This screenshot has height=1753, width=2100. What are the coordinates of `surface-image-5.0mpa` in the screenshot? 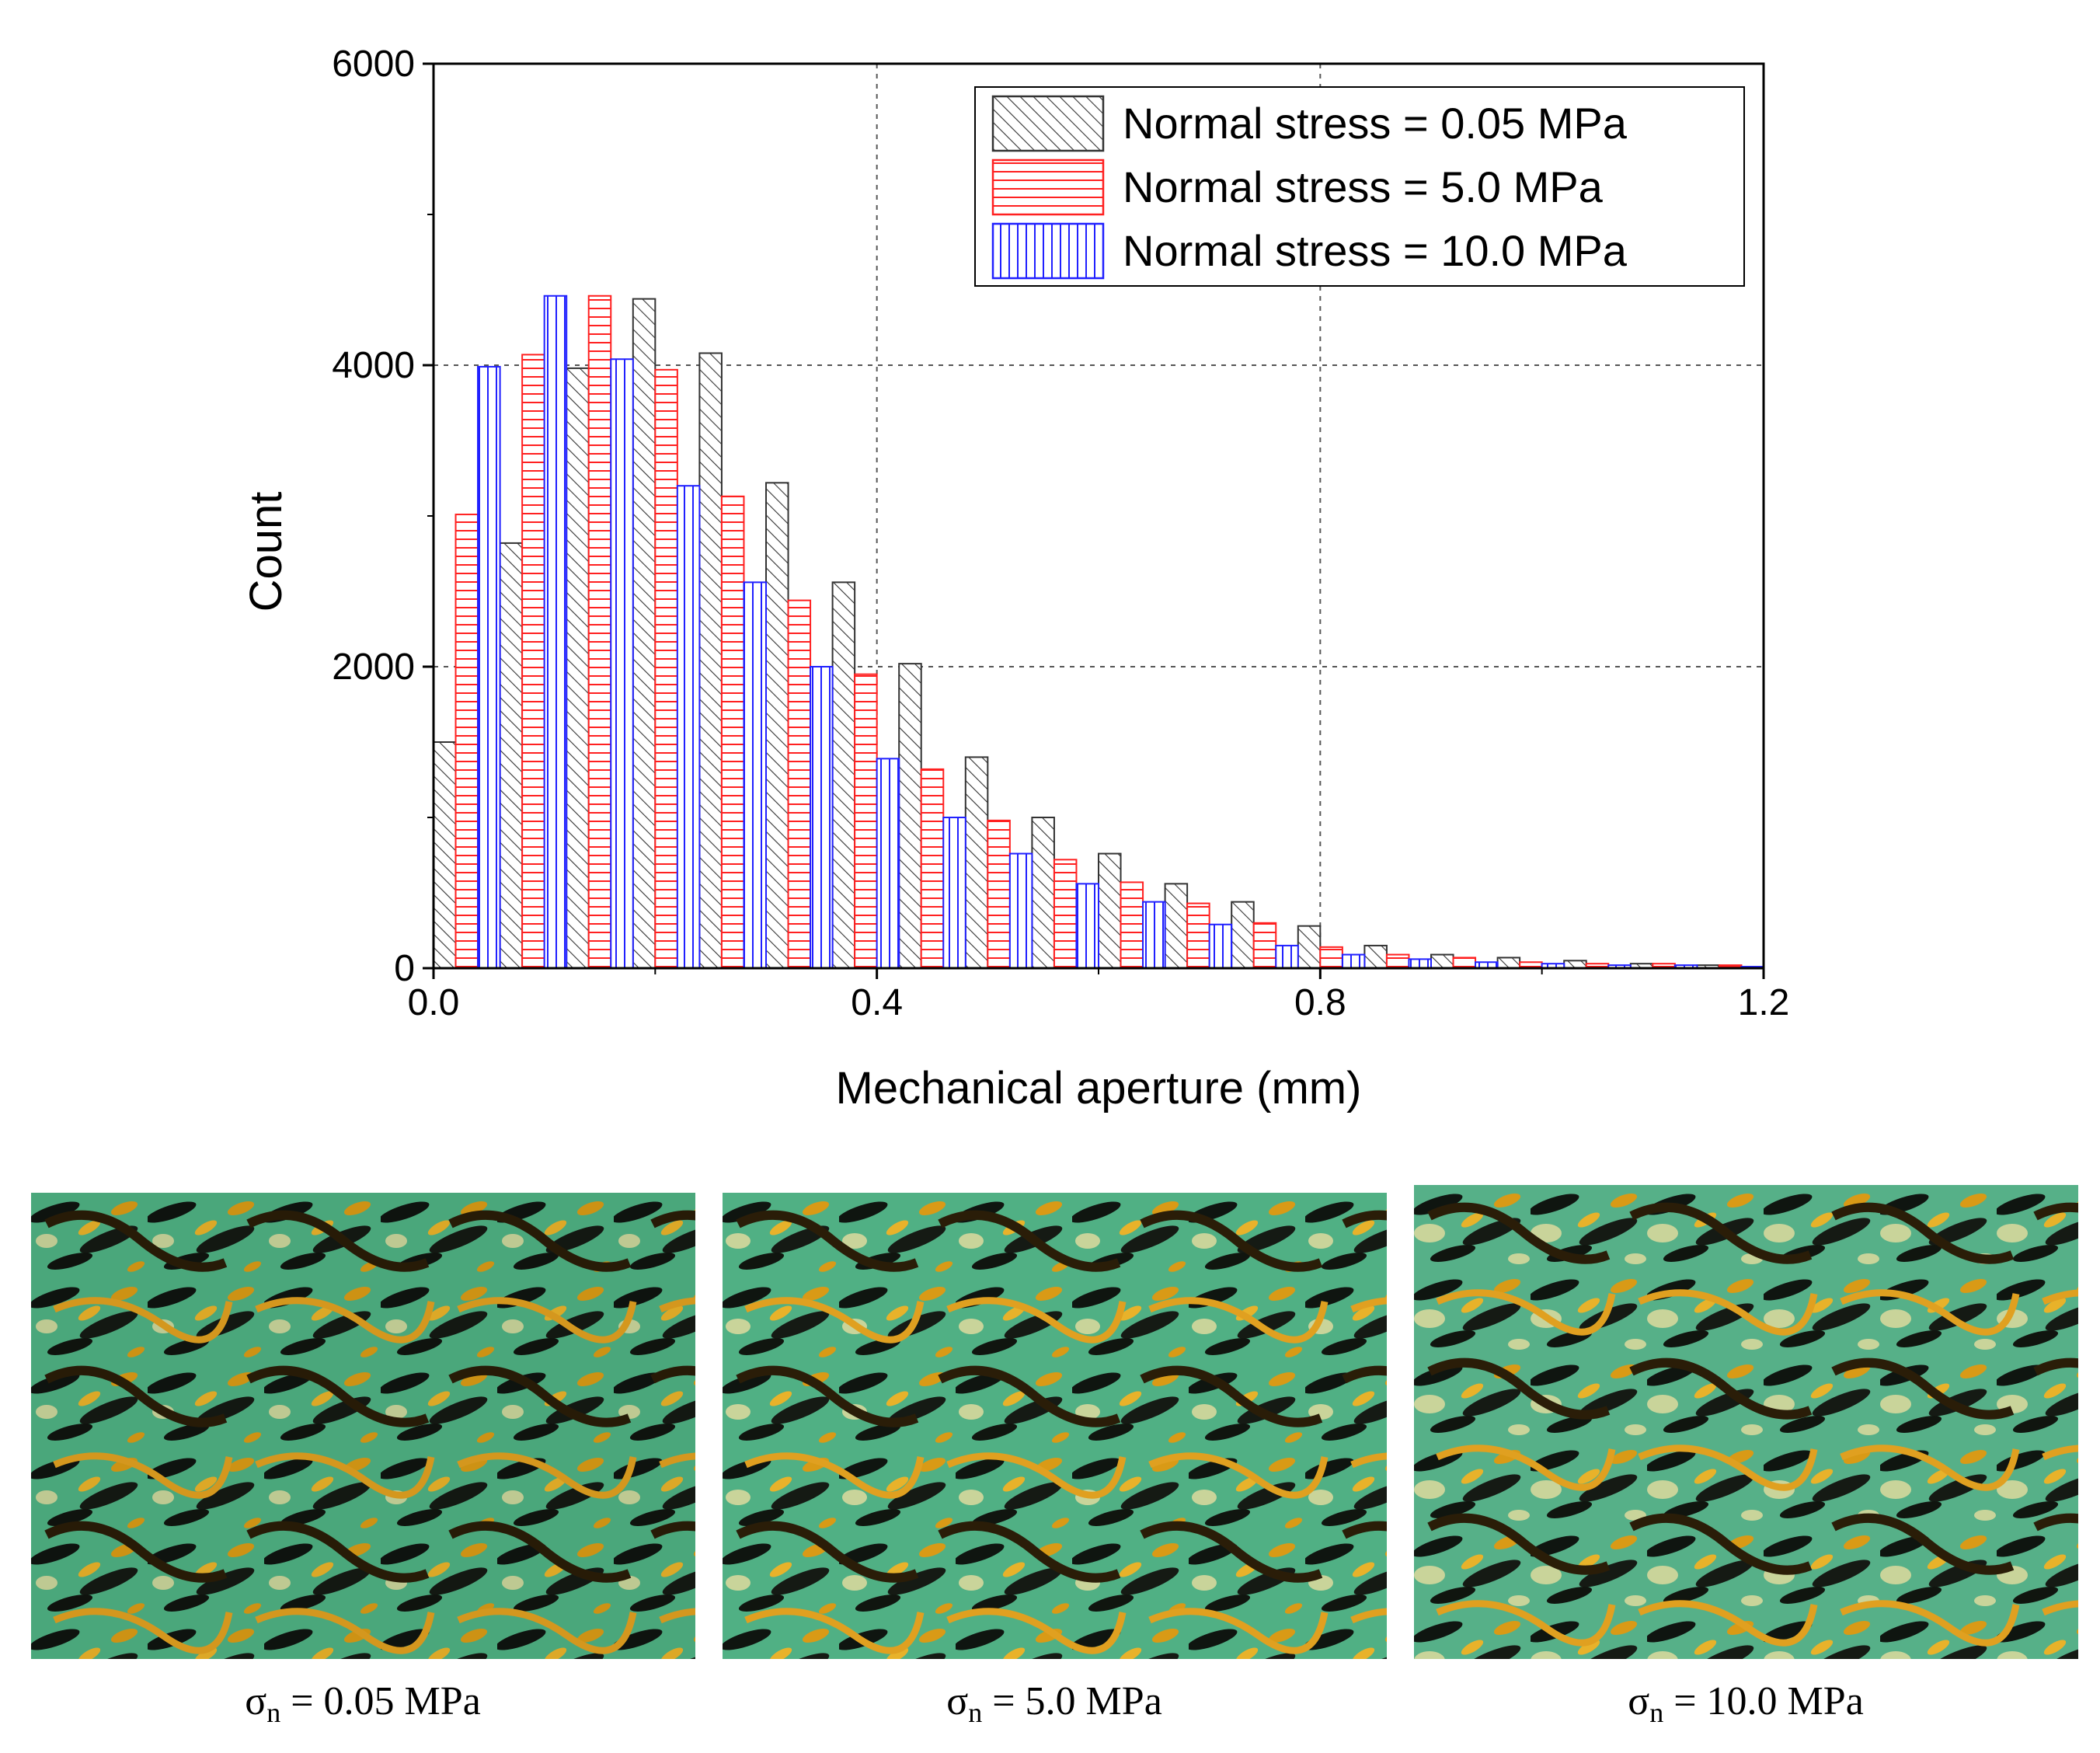 It's located at (1055, 1426).